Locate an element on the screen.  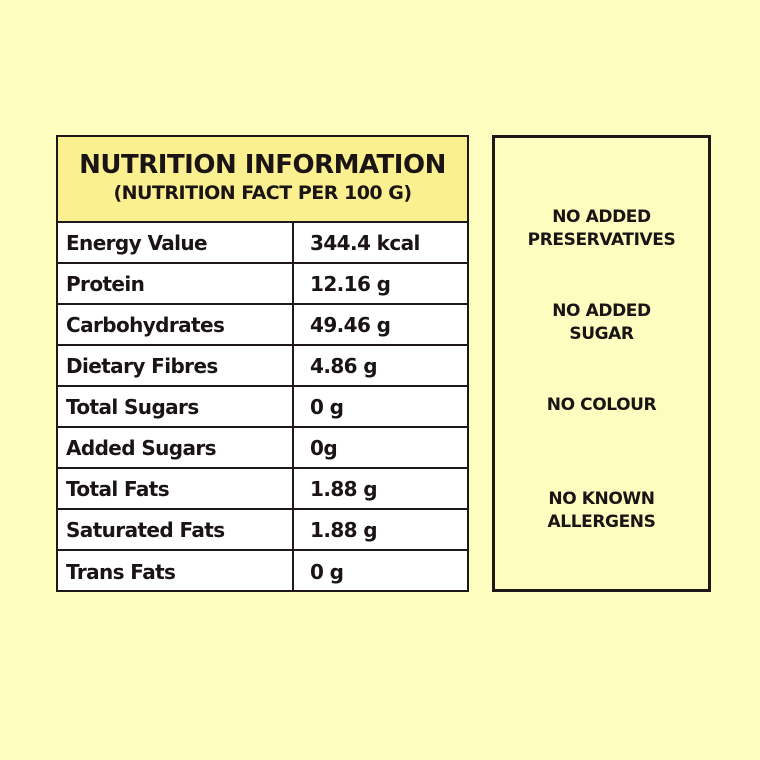
nutrient-name: Dietary Fibres is located at coordinates (176, 365).